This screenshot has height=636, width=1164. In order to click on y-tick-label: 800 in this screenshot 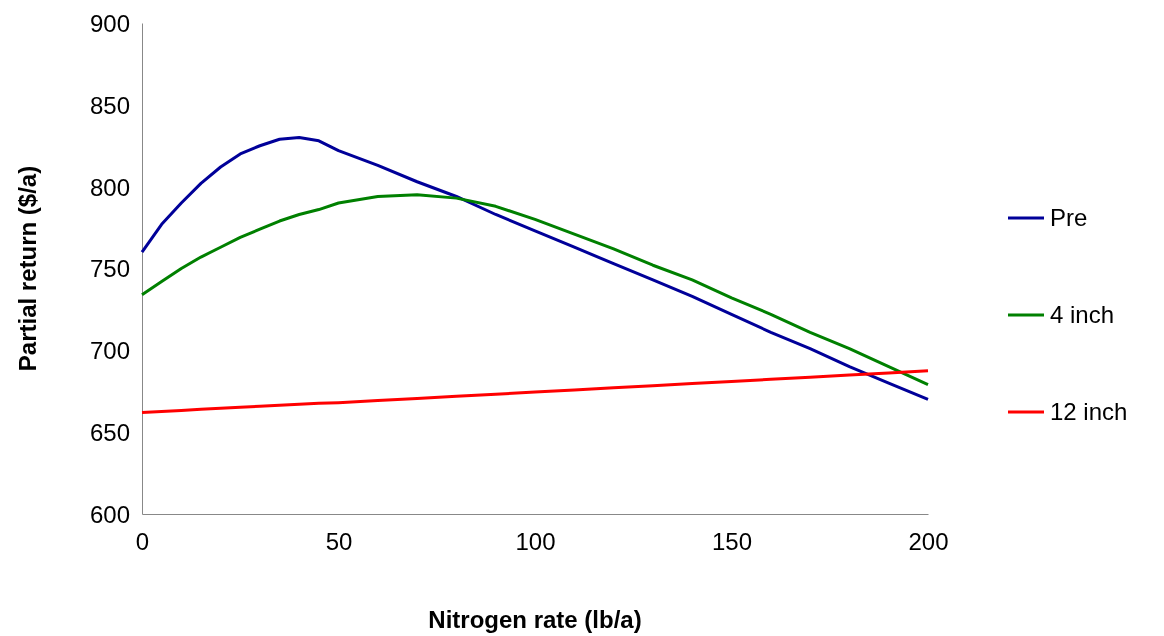, I will do `click(109, 187)`.